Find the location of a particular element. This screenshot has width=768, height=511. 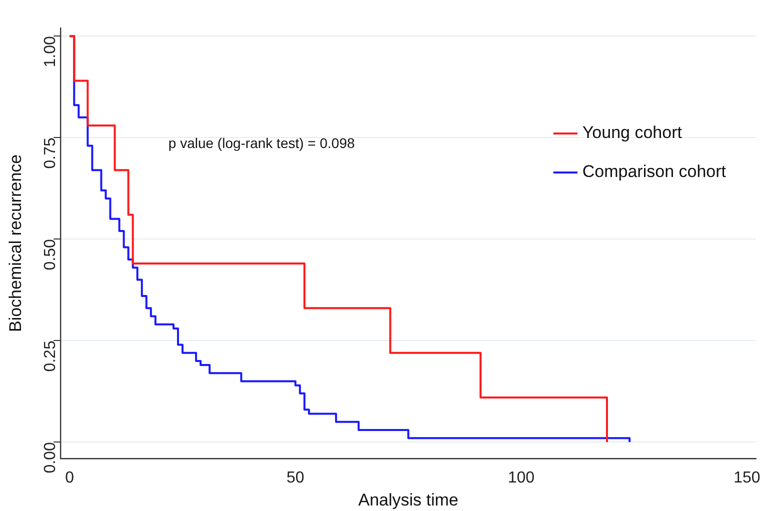

x-tick-label: 0 is located at coordinates (69, 477).